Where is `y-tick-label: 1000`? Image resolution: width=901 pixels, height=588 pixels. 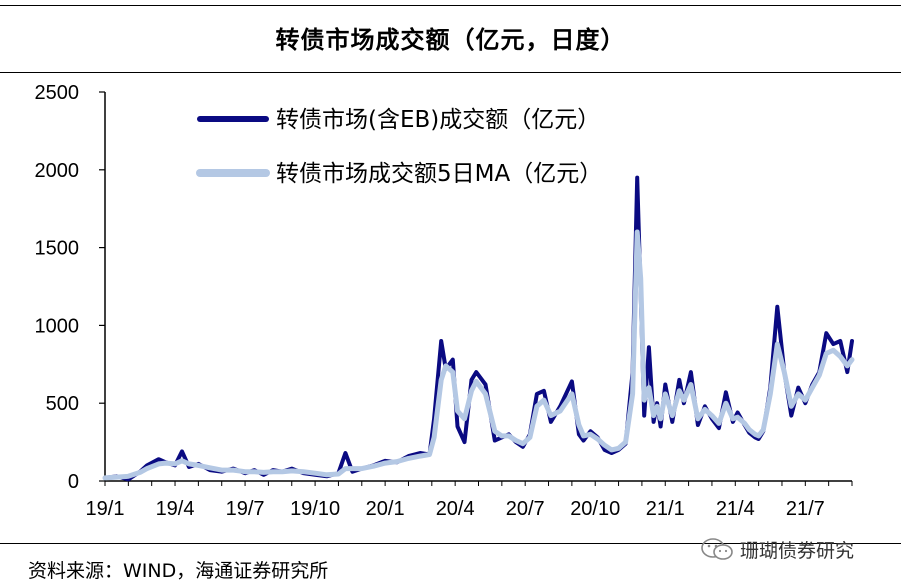 y-tick-label: 1000 is located at coordinates (57, 326).